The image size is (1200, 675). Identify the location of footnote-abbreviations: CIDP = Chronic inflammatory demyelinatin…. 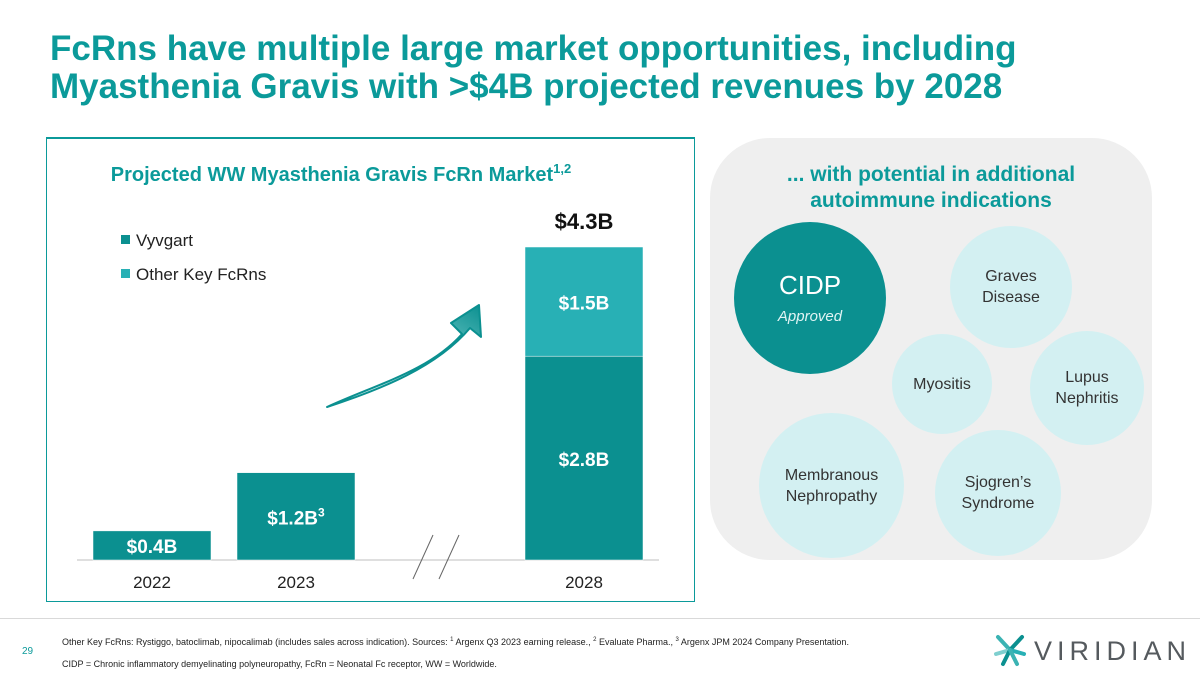
(279, 664).